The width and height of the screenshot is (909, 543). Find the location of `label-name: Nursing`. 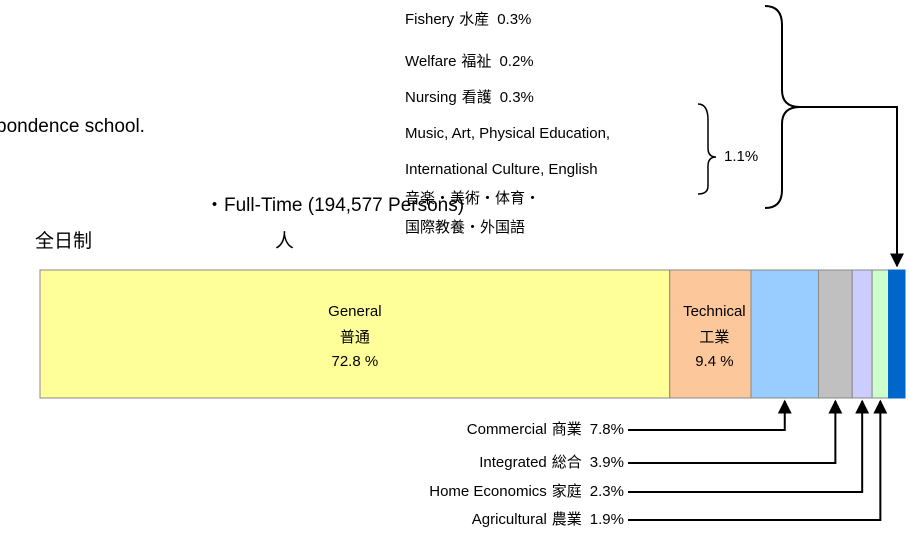

label-name: Nursing is located at coordinates (431, 97).